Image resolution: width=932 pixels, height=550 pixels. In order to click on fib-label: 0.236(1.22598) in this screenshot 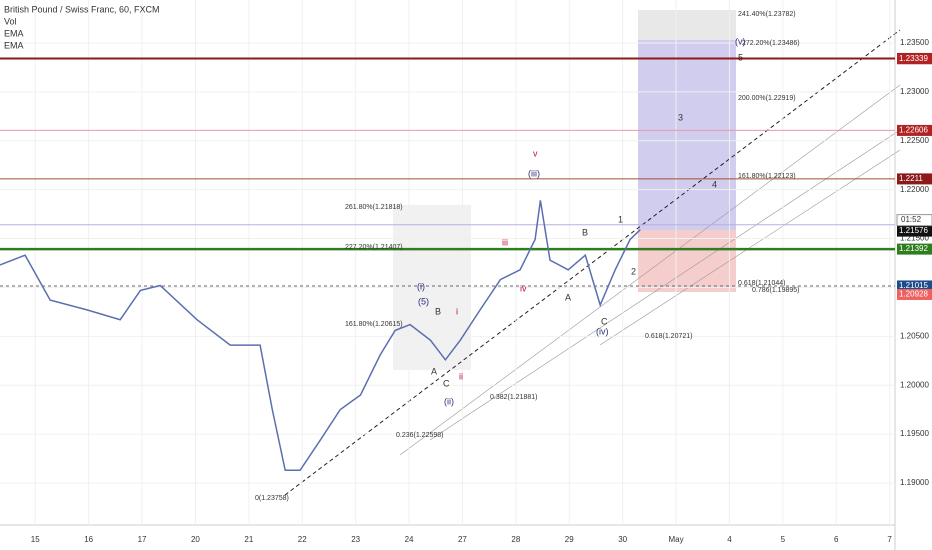, I will do `click(419, 435)`.